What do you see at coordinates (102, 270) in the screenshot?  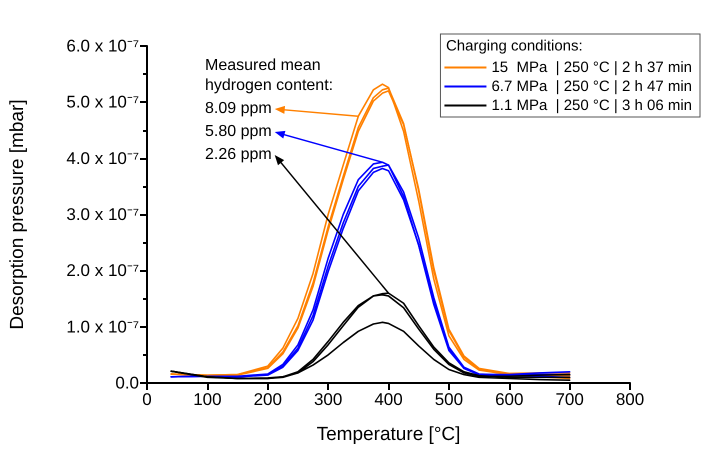 I see `y-tick-label: 2.0 x 10⁻⁷` at bounding box center [102, 270].